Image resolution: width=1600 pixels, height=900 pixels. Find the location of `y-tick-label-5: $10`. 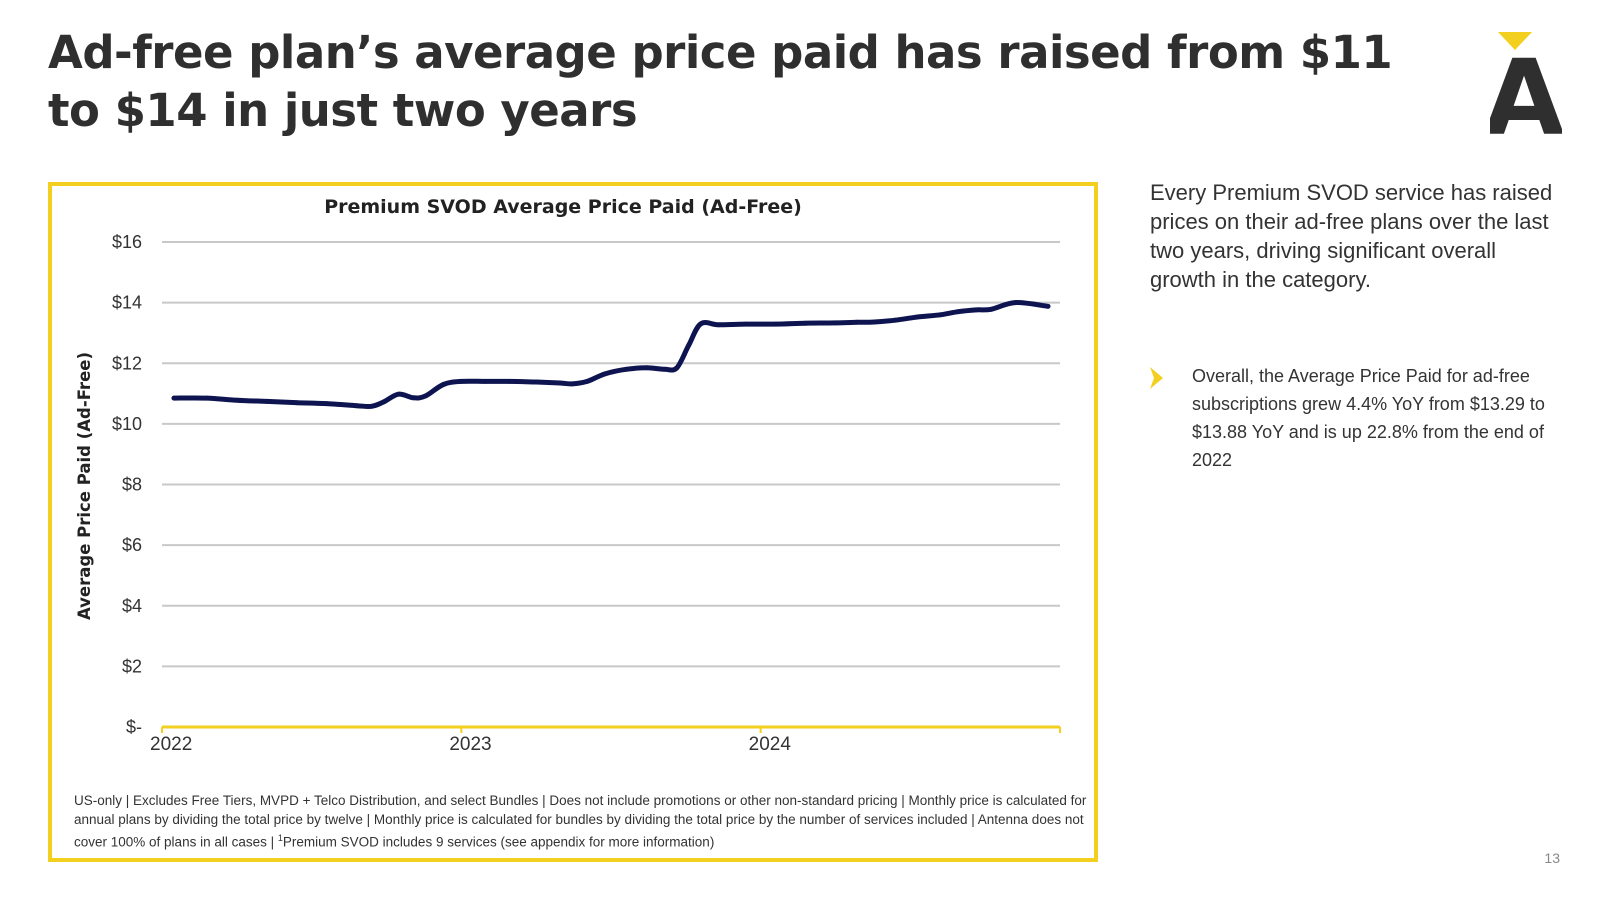

y-tick-label-5: $10 is located at coordinates (127, 424).